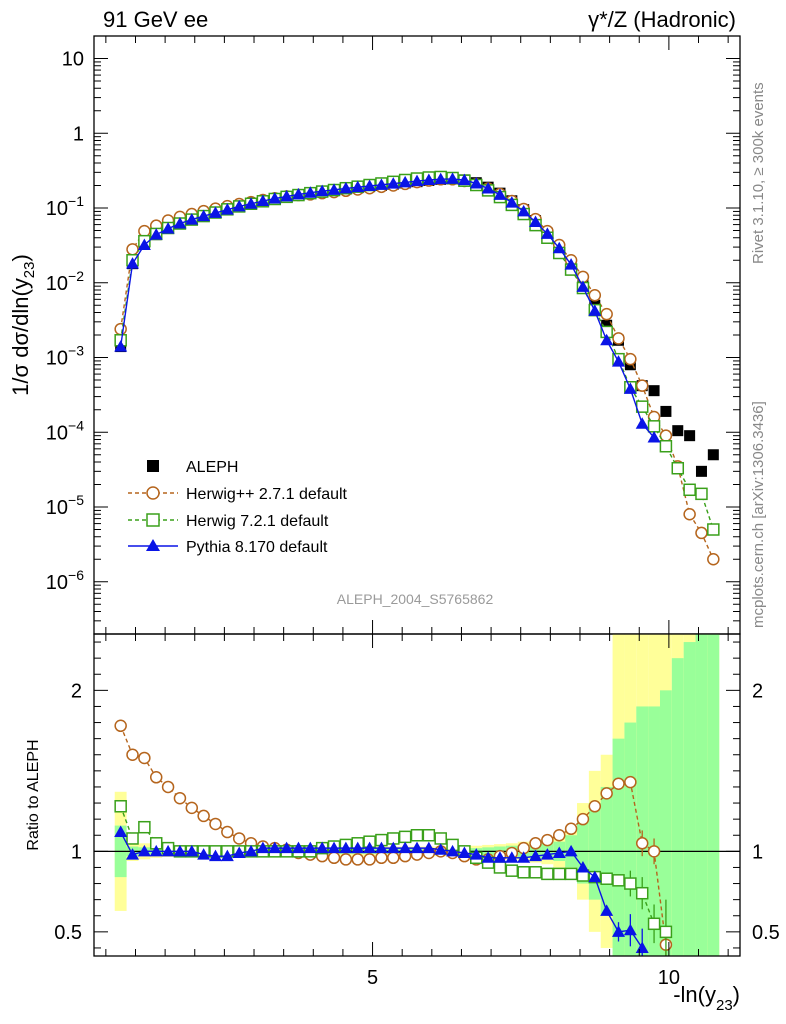 The height and width of the screenshot is (1024, 786). I want to click on legend-label-herwig7: Herwig 7.2.1 default, so click(257, 521).